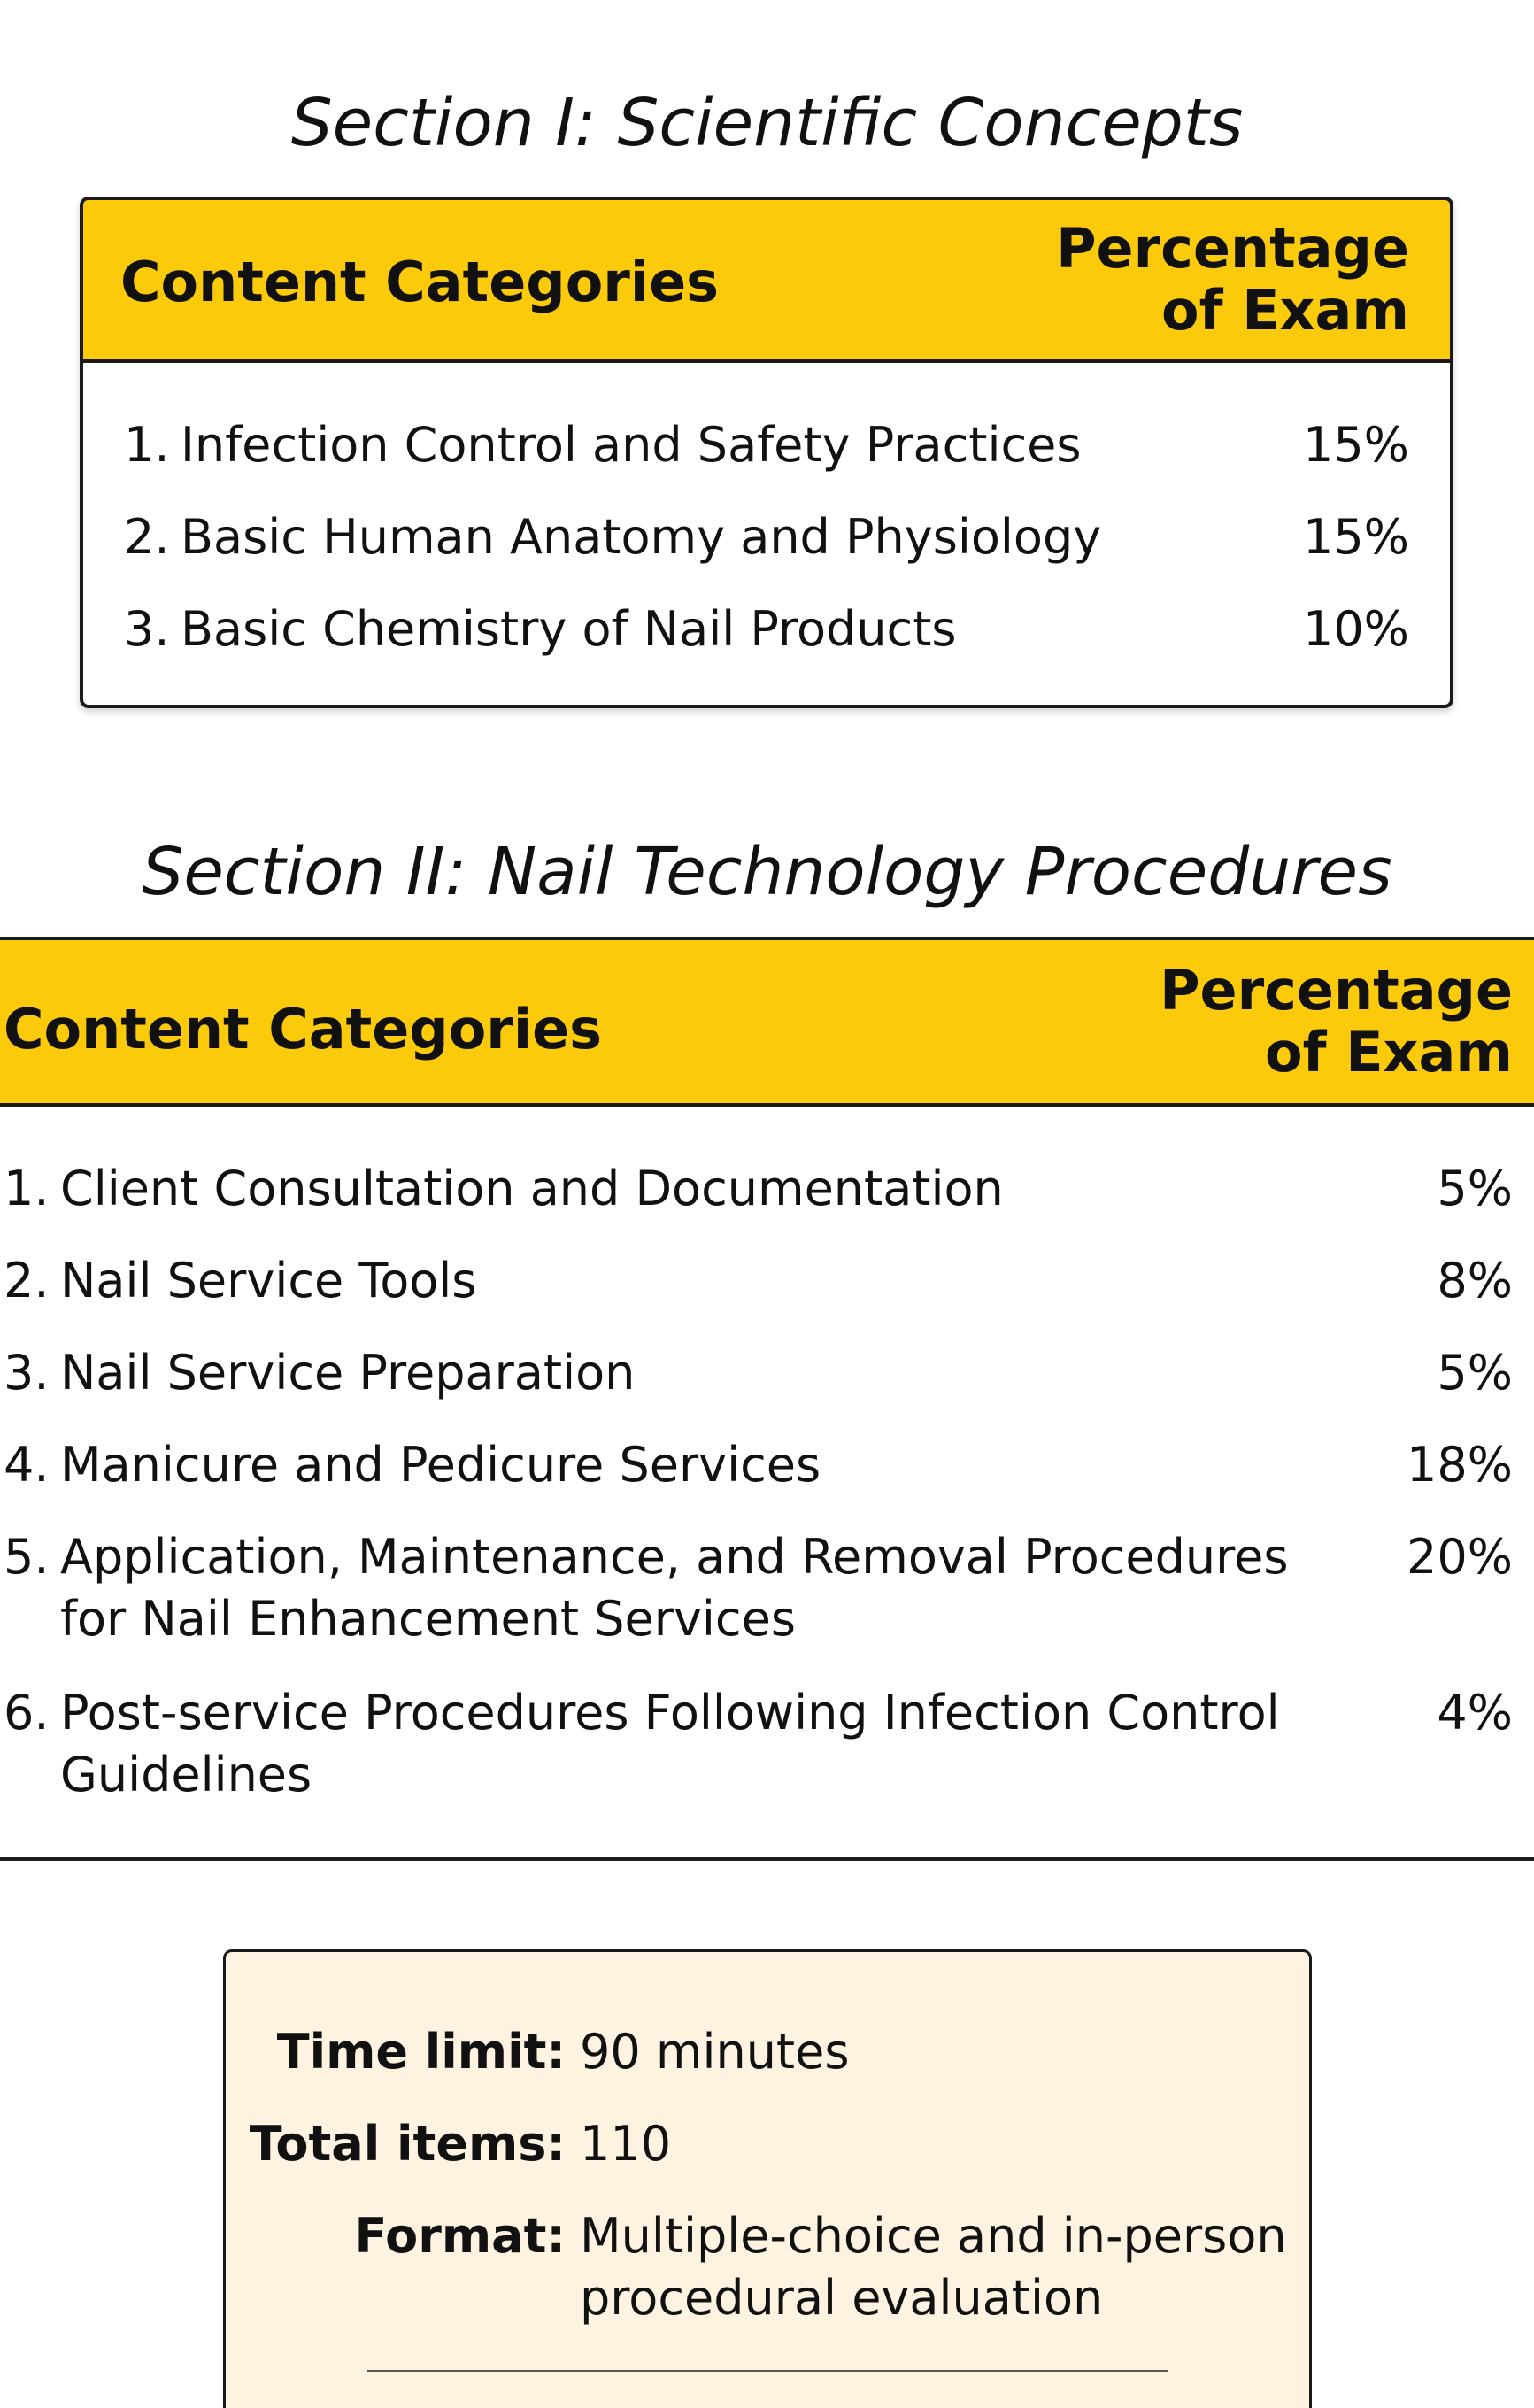 This screenshot has height=2408, width=1534. Describe the element at coordinates (1460, 1465) in the screenshot. I see `row-value: 18%` at that location.